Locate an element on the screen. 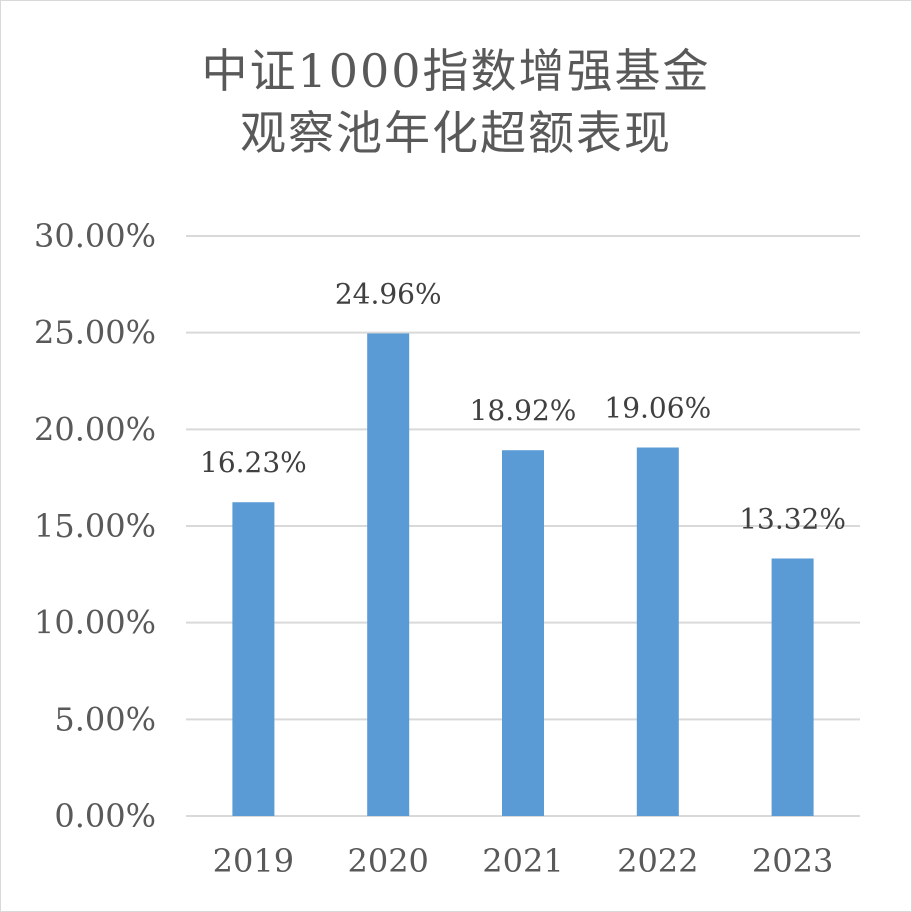  y-tick-label: 5.00% is located at coordinates (105, 719).